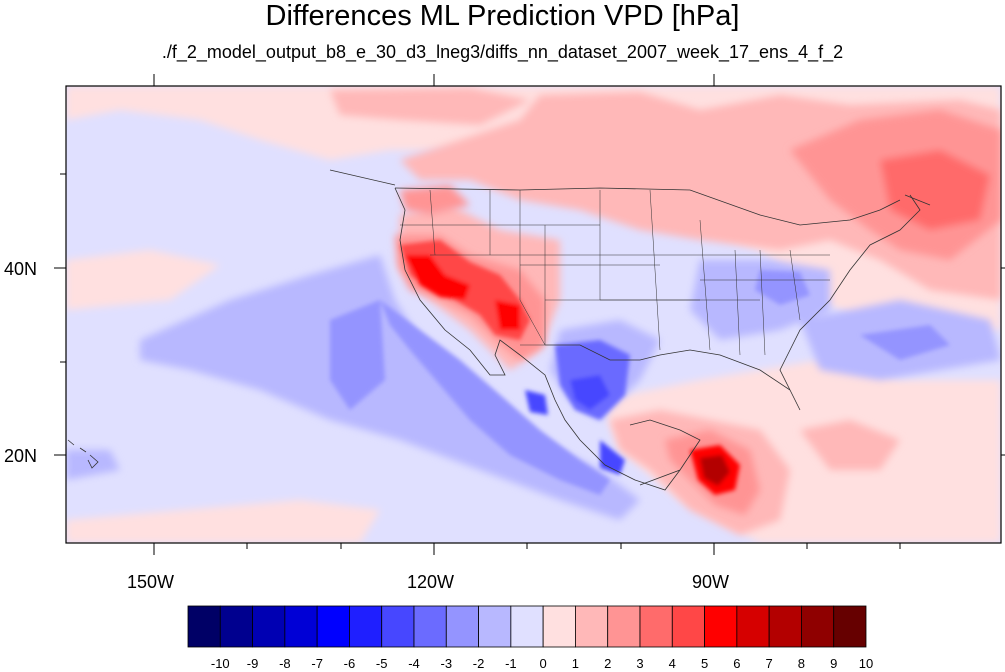  What do you see at coordinates (349, 663) in the screenshot?
I see `colorbar-tick-label: -6` at bounding box center [349, 663].